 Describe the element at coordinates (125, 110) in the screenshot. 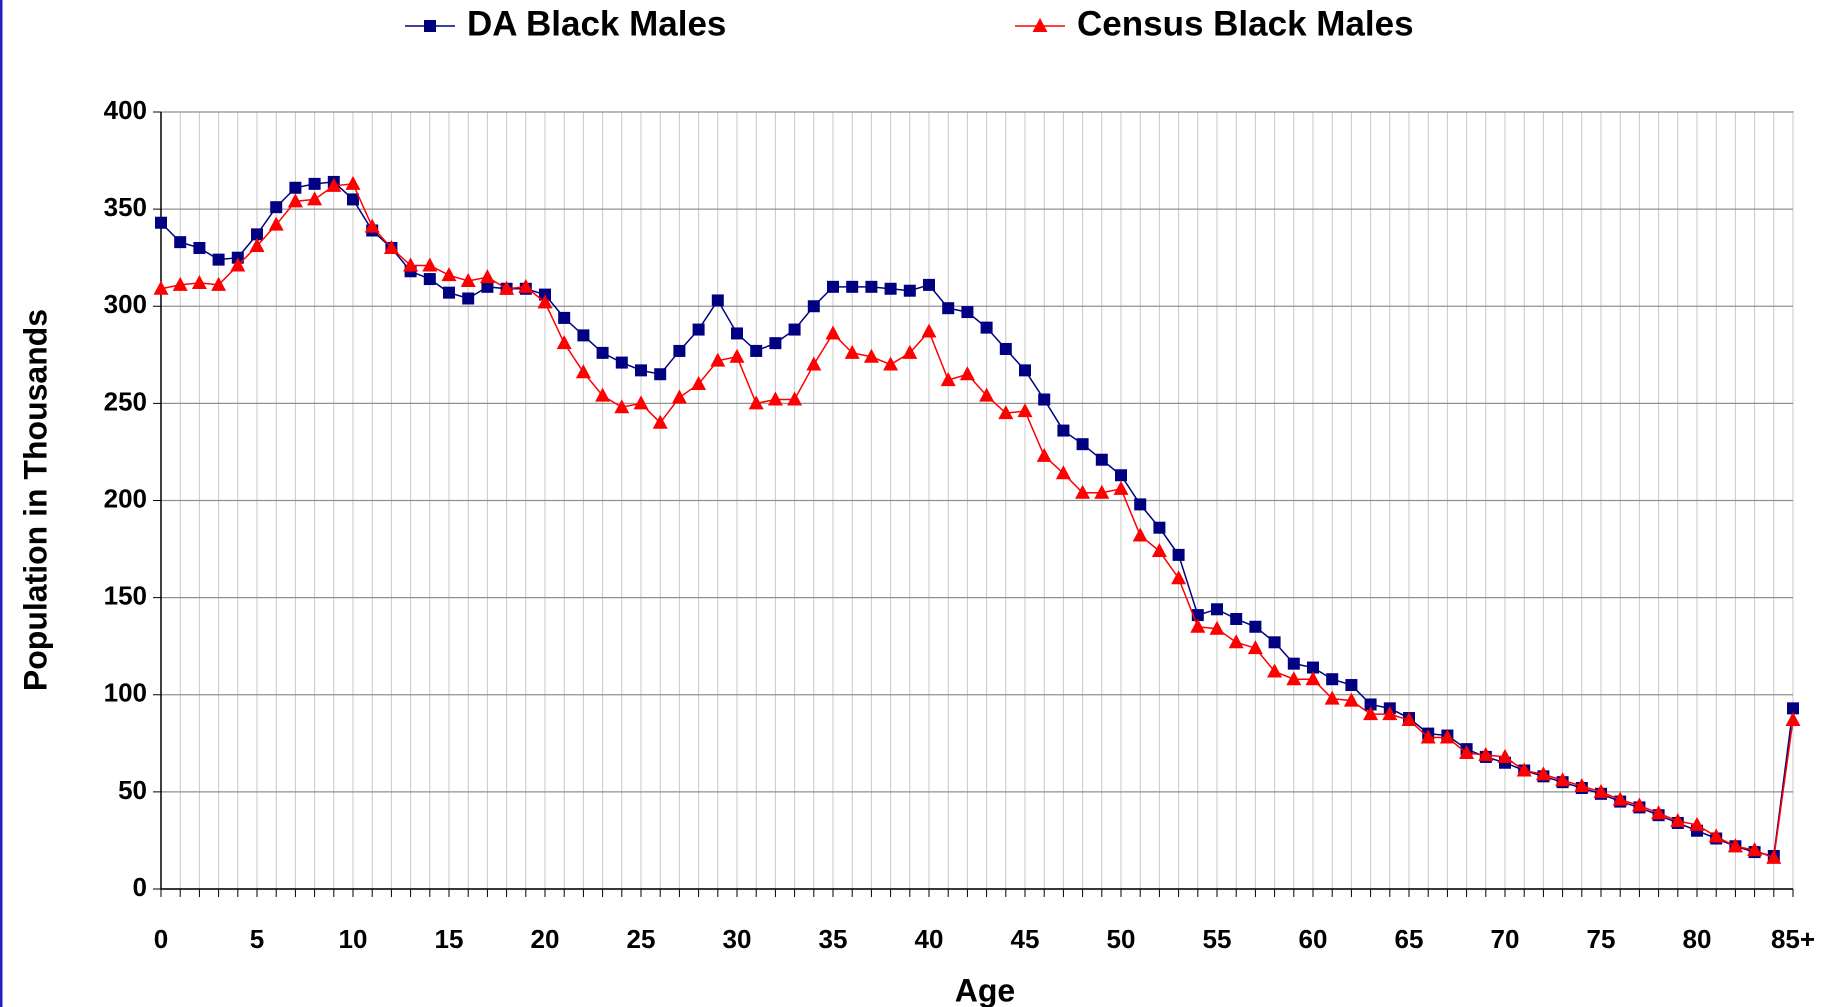

I see `y-tick-label: 400` at that location.